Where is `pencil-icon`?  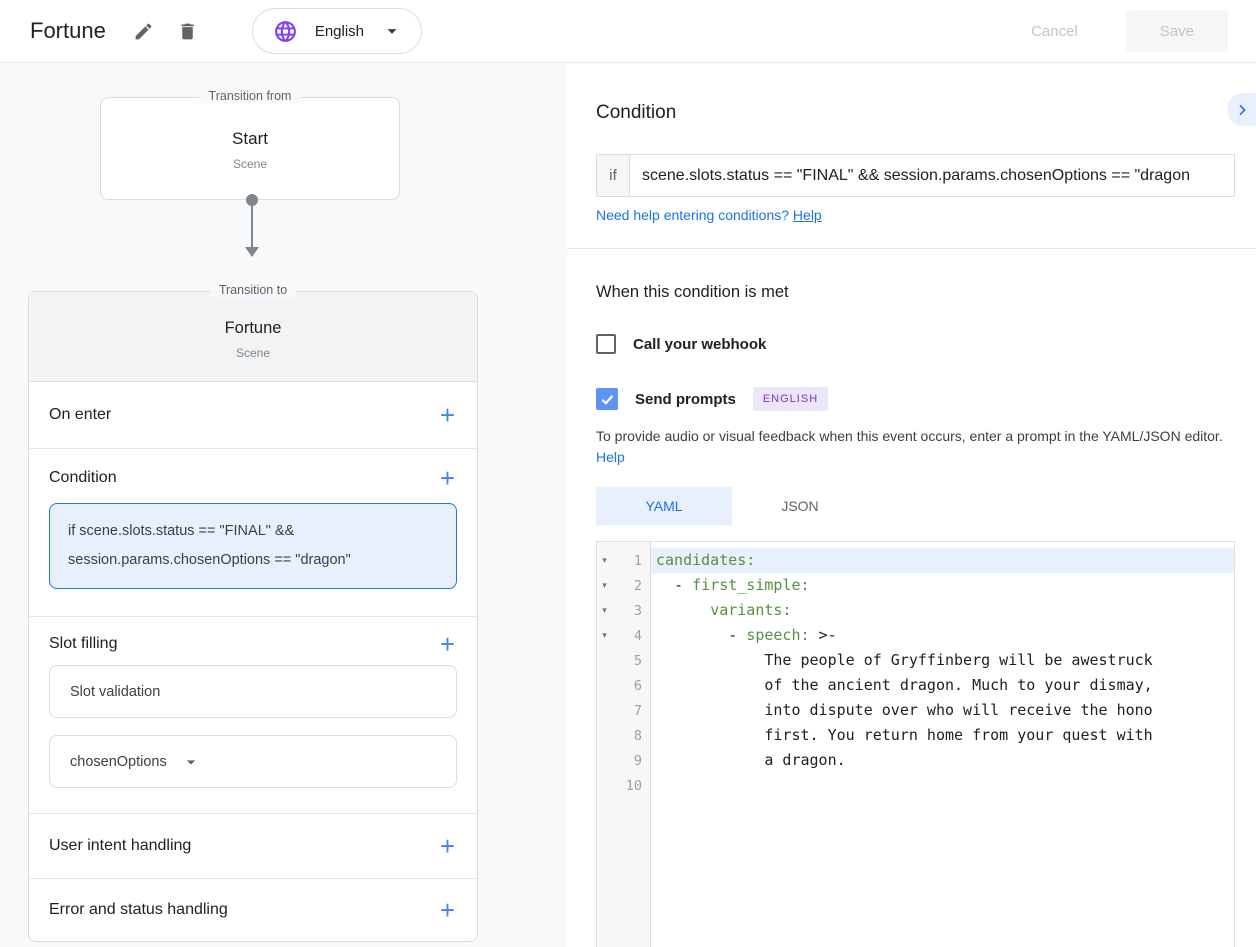 pencil-icon is located at coordinates (143, 31).